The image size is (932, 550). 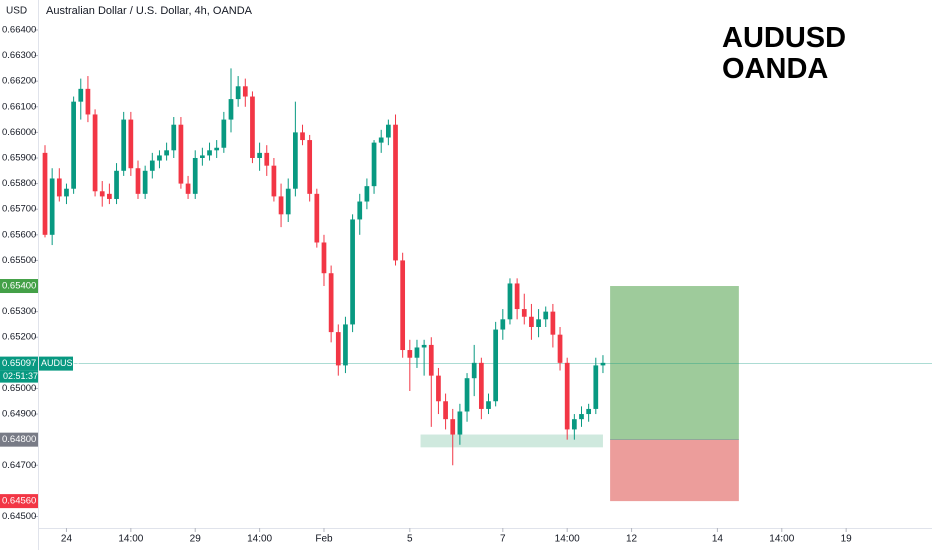 What do you see at coordinates (324, 539) in the screenshot?
I see `x-tick-label: Feb` at bounding box center [324, 539].